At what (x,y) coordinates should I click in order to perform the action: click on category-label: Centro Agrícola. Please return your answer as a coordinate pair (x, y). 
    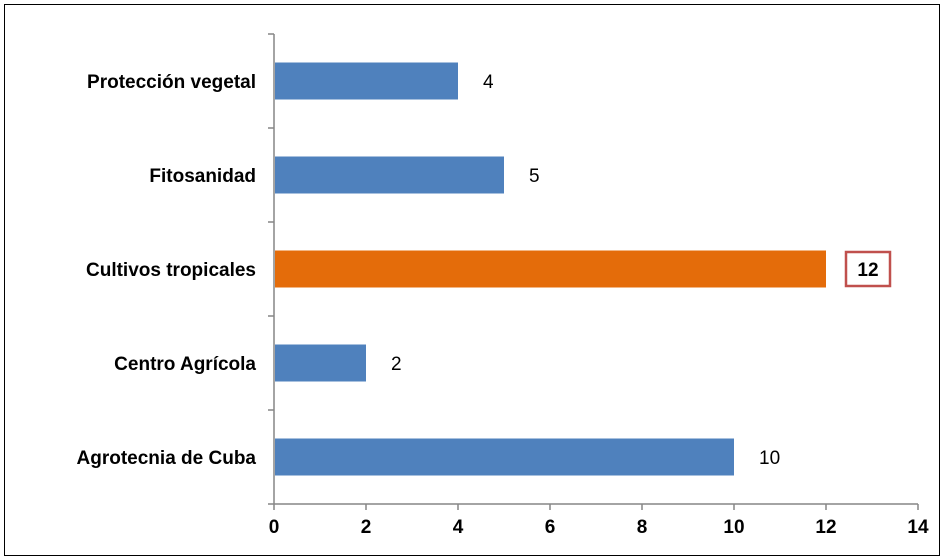
    Looking at the image, I should click on (185, 364).